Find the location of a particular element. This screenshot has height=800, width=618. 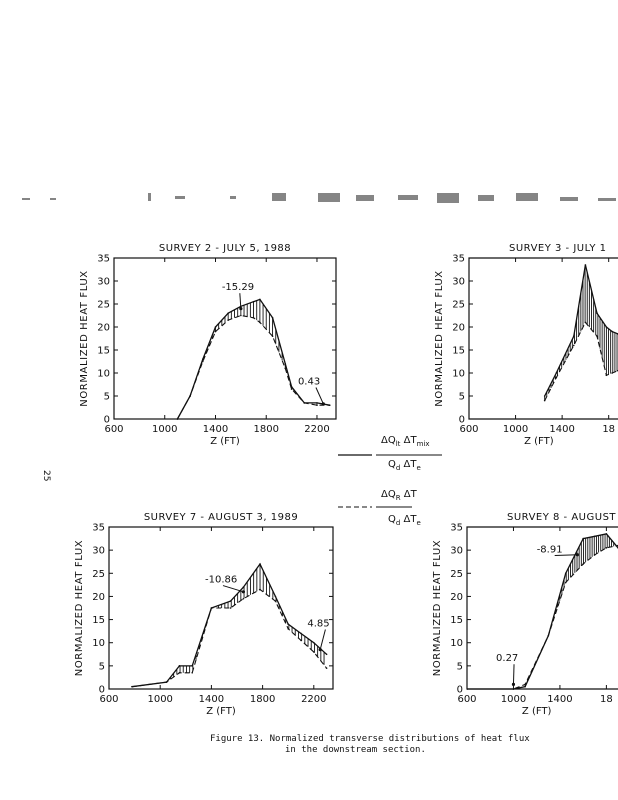

annotation-label: 0.27 is located at coordinates (507, 658).